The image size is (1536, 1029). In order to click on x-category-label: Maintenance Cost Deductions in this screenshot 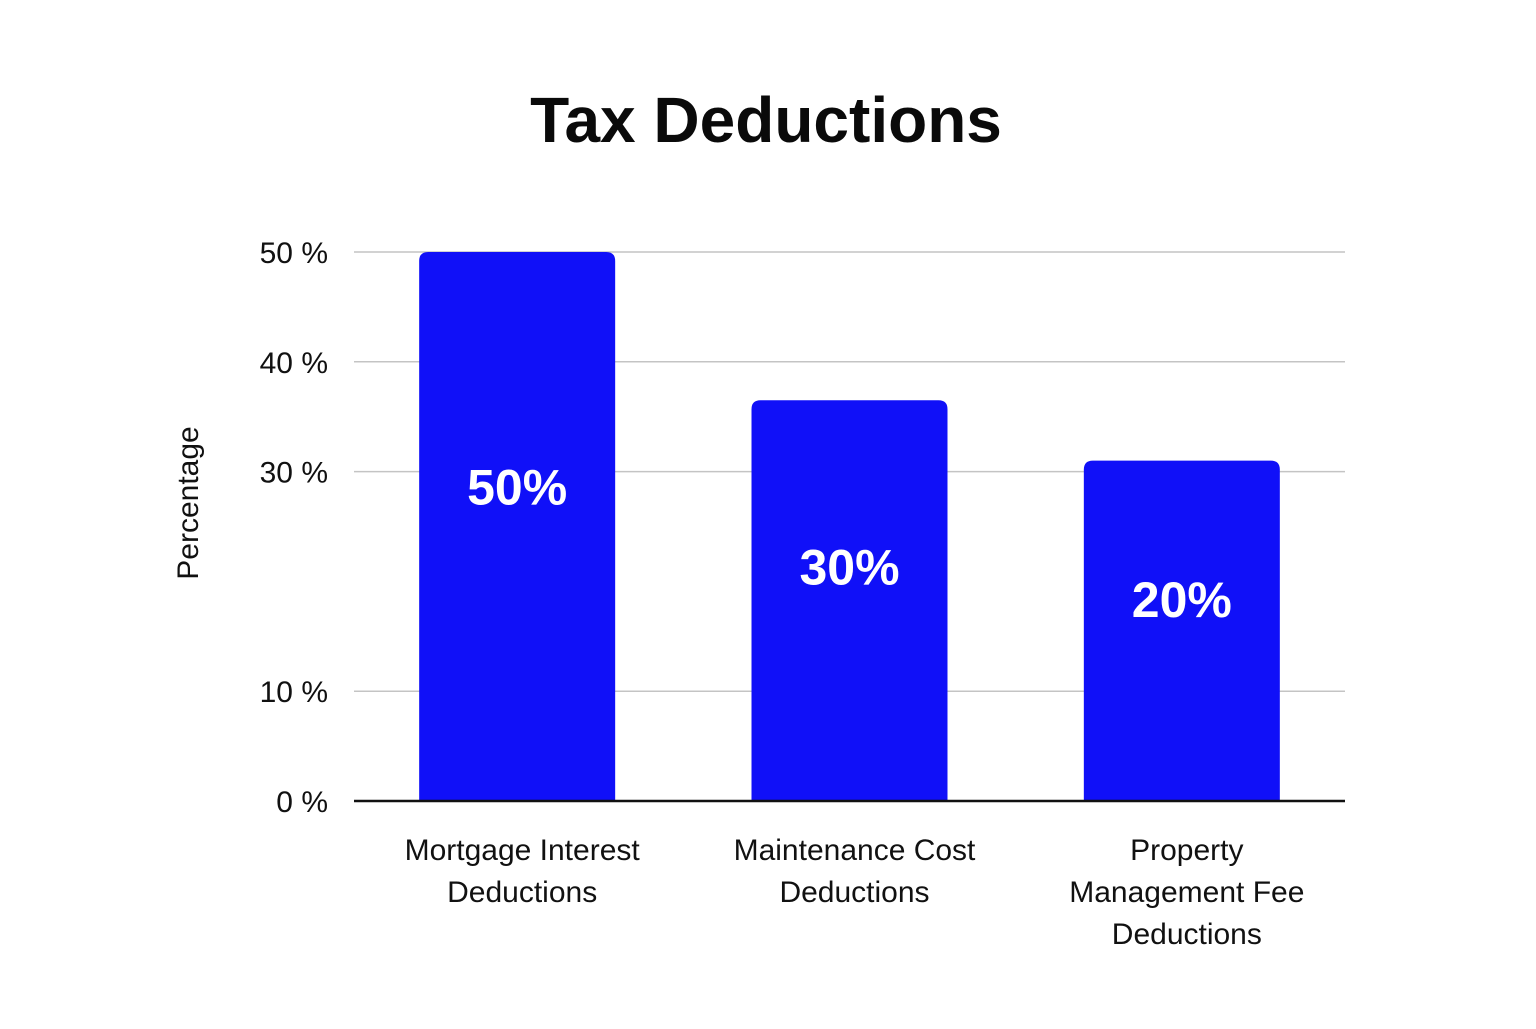, I will do `click(855, 871)`.